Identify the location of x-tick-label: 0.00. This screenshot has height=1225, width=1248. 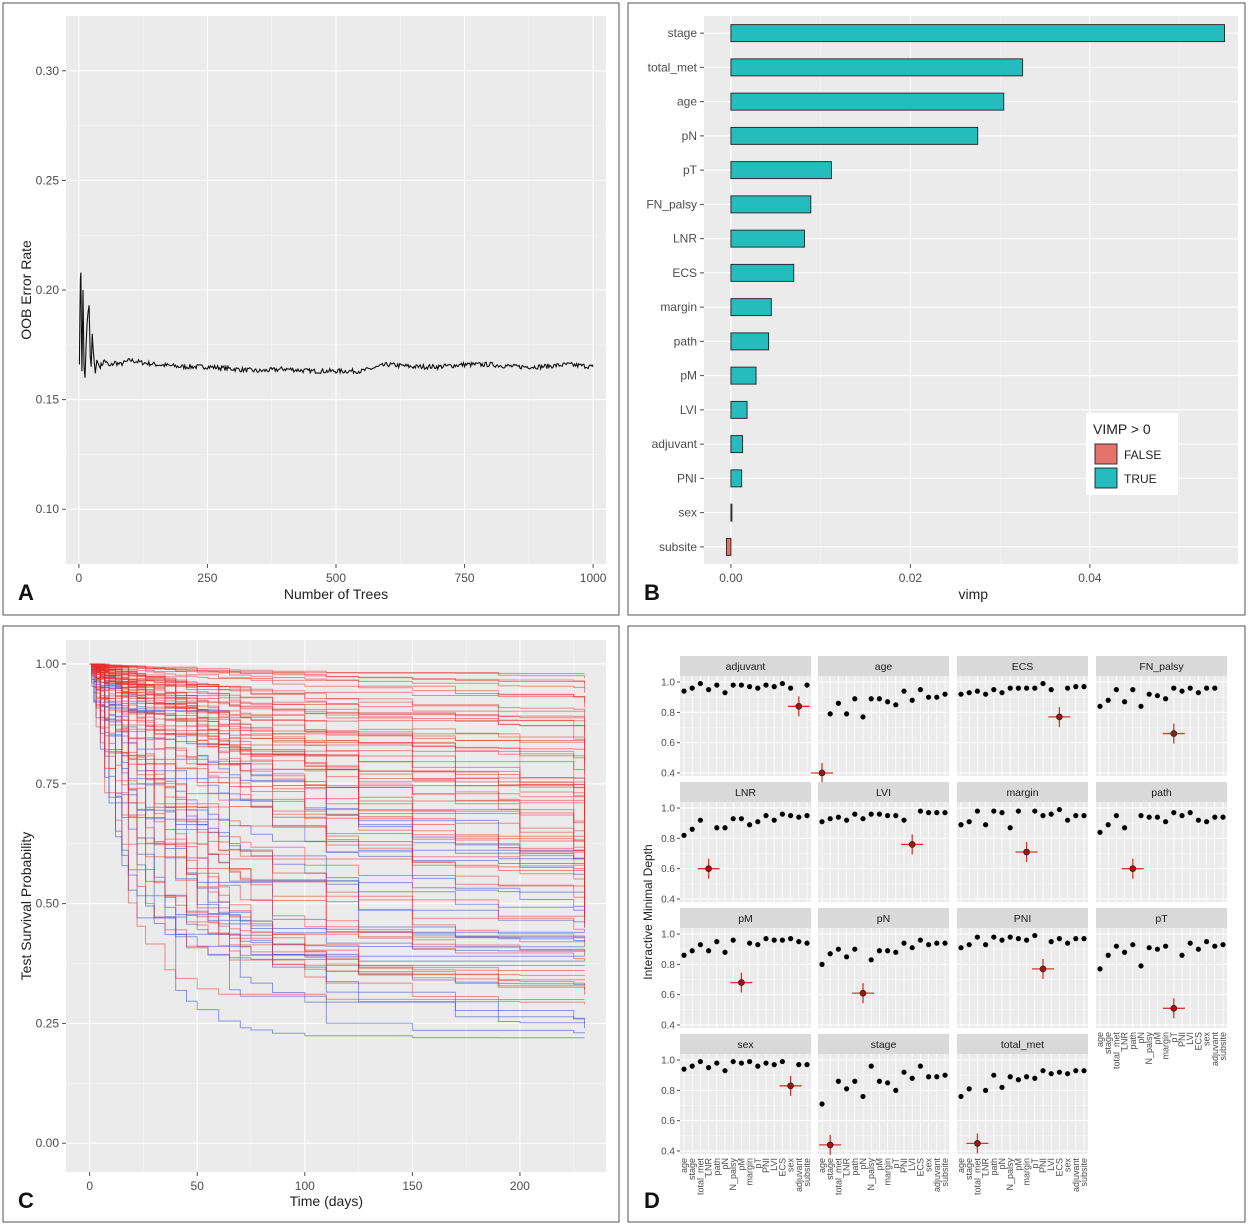
(731, 578).